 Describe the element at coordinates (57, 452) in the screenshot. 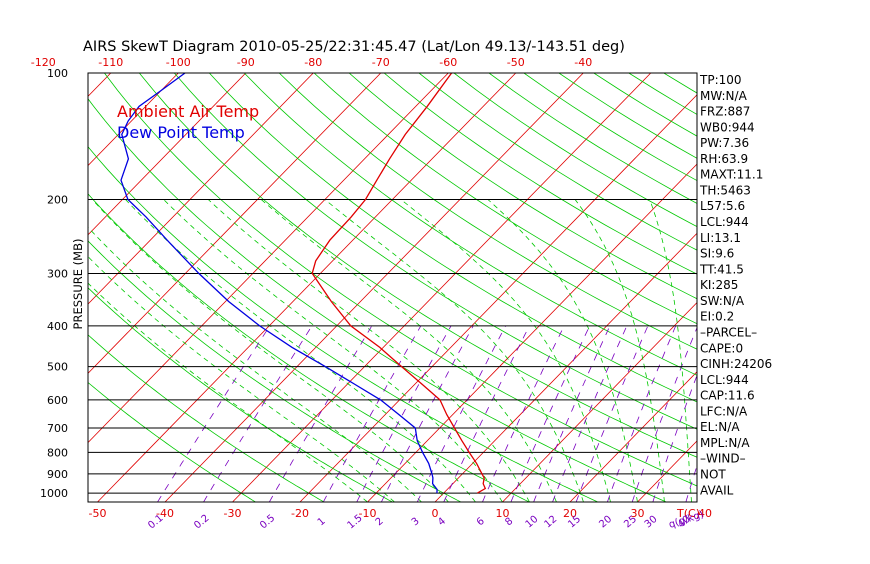

I see `y-tick-label: 800` at that location.